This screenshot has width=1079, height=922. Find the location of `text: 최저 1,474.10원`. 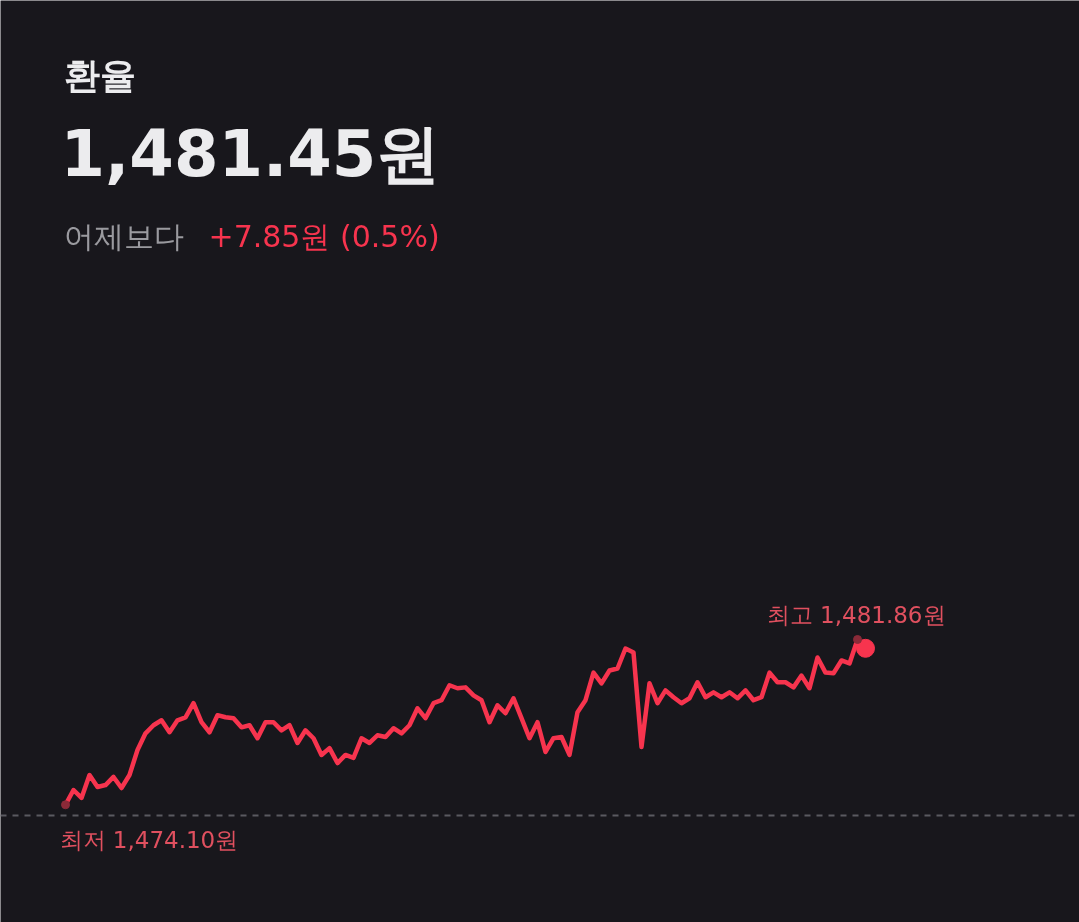

text: 최저 1,474.10원 is located at coordinates (149, 839).